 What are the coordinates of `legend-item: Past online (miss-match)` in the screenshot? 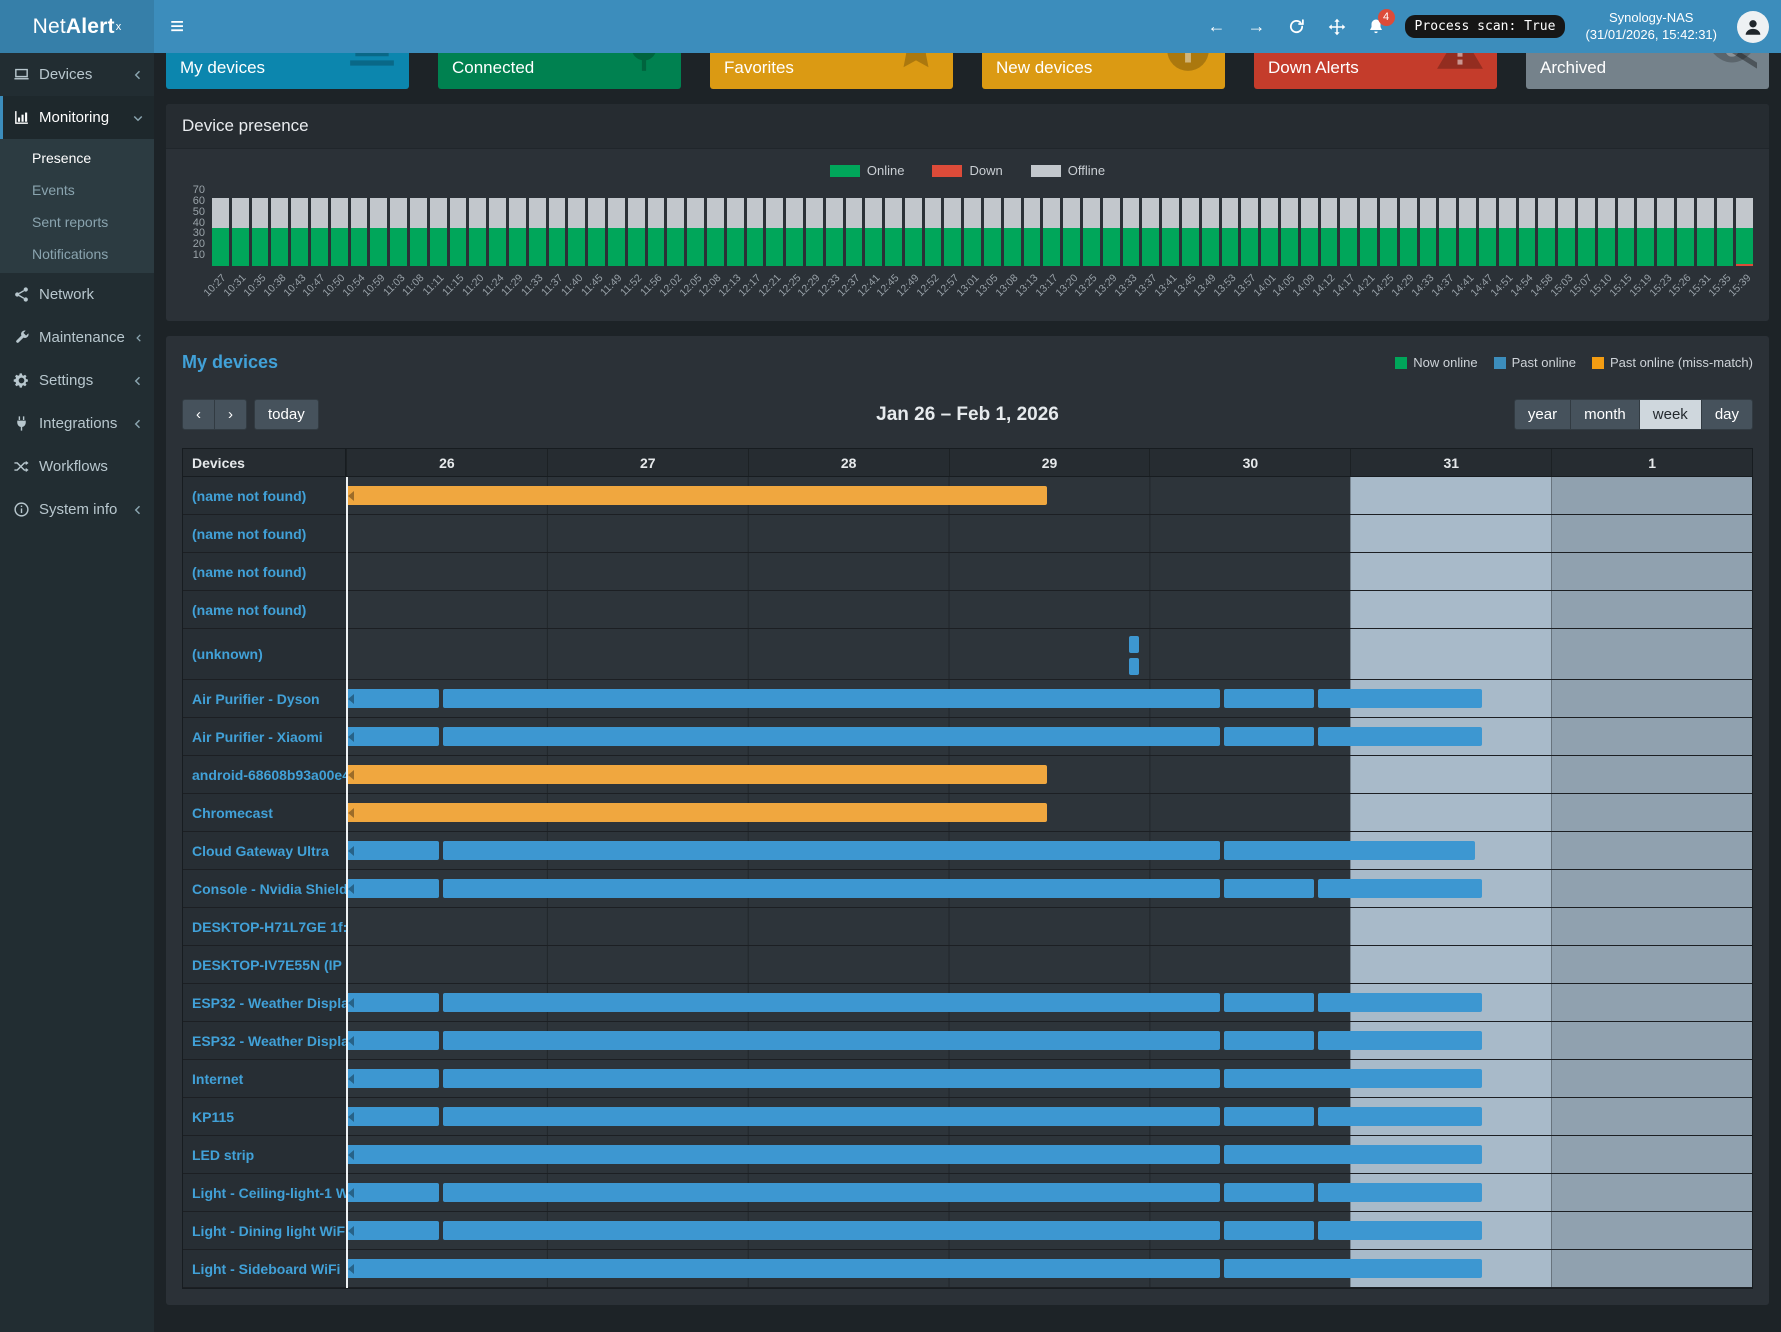 It's located at (1672, 362).